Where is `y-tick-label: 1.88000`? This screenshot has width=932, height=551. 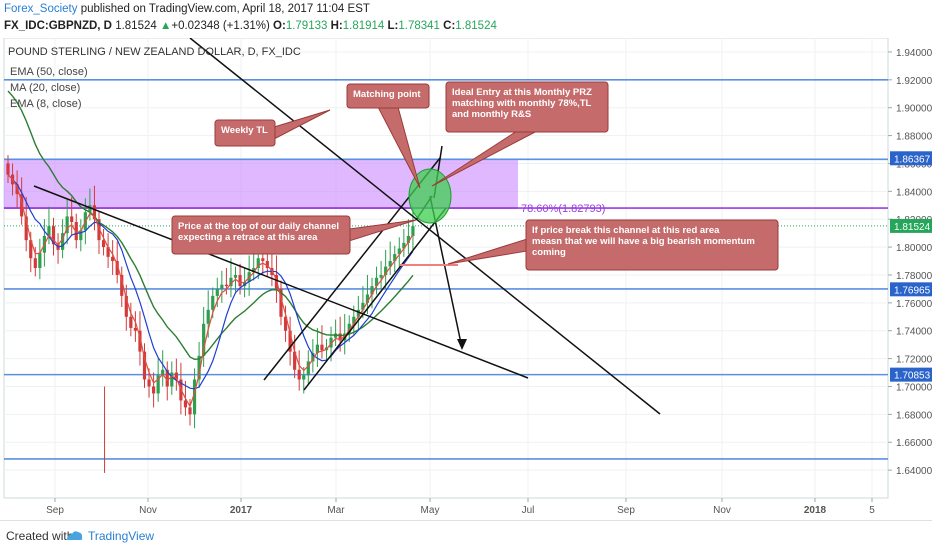
y-tick-label: 1.88000 is located at coordinates (914, 137).